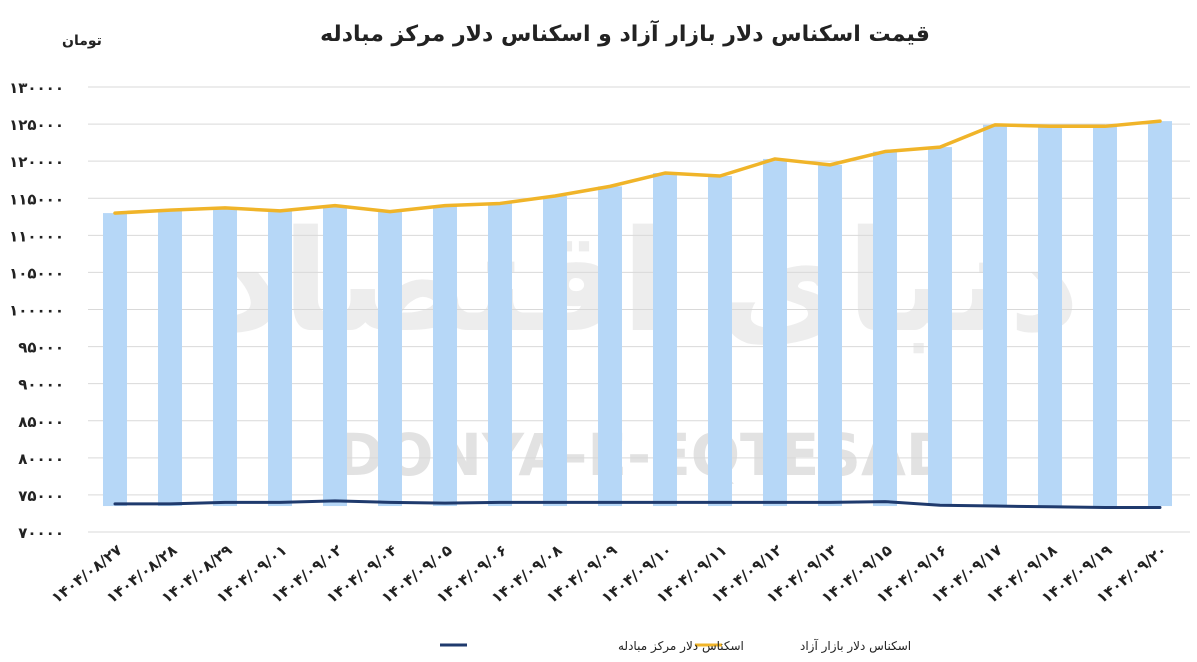 Image resolution: width=1197 pixels, height=662 pixels. What do you see at coordinates (637, 504) in the screenshot?
I see `line-exchange-center` at bounding box center [637, 504].